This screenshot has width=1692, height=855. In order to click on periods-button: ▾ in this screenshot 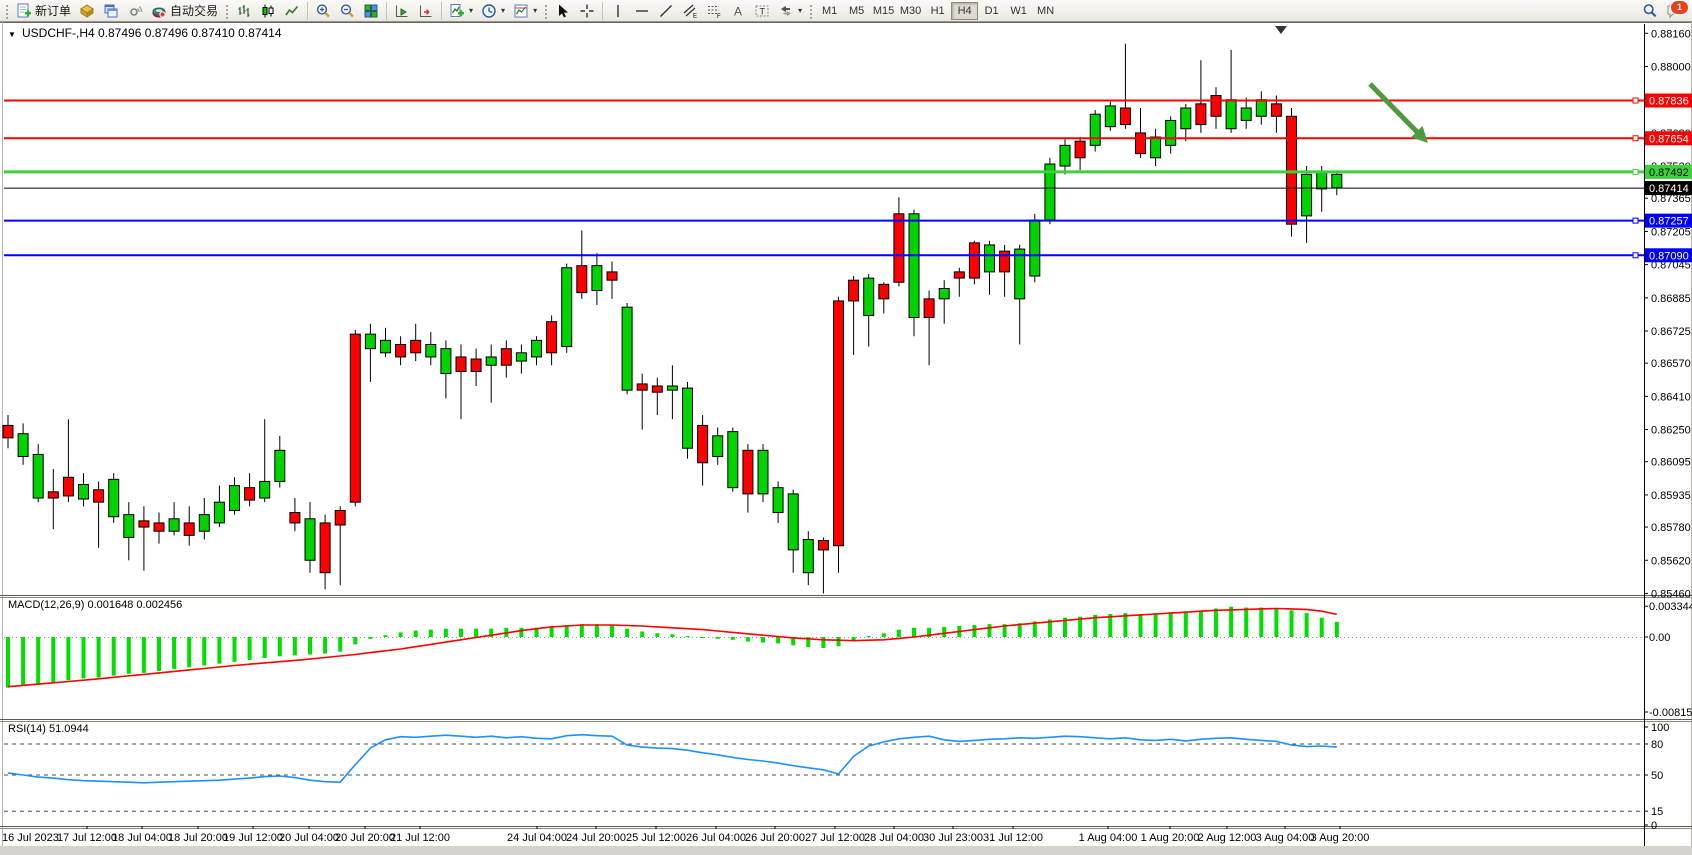, I will do `click(493, 11)`.